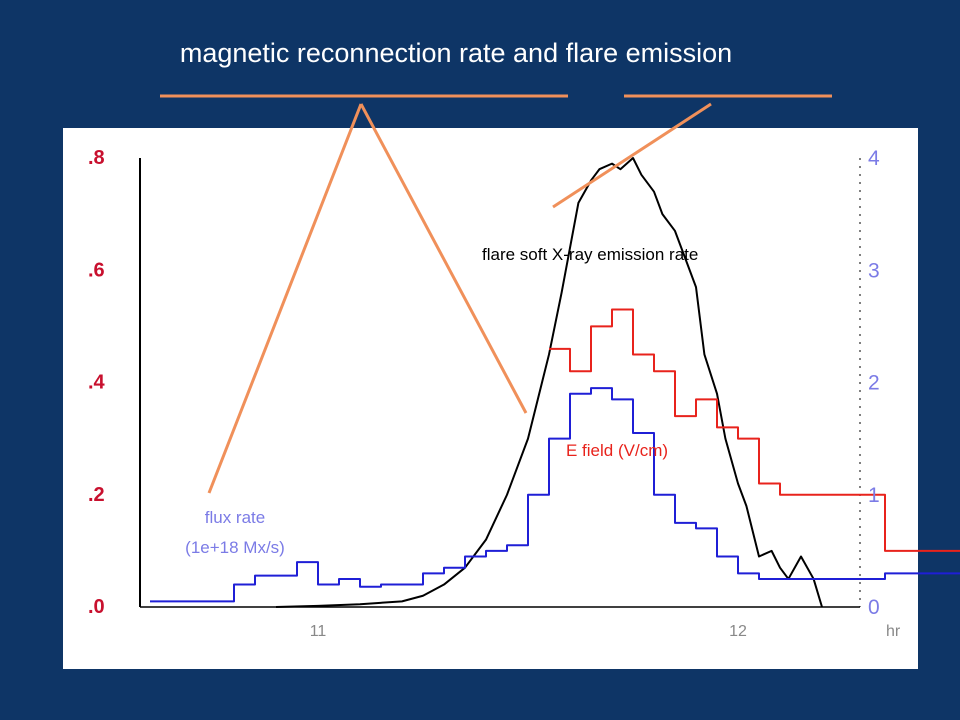  Describe the element at coordinates (96, 158) in the screenshot. I see `y-left-tick-label: .8` at that location.